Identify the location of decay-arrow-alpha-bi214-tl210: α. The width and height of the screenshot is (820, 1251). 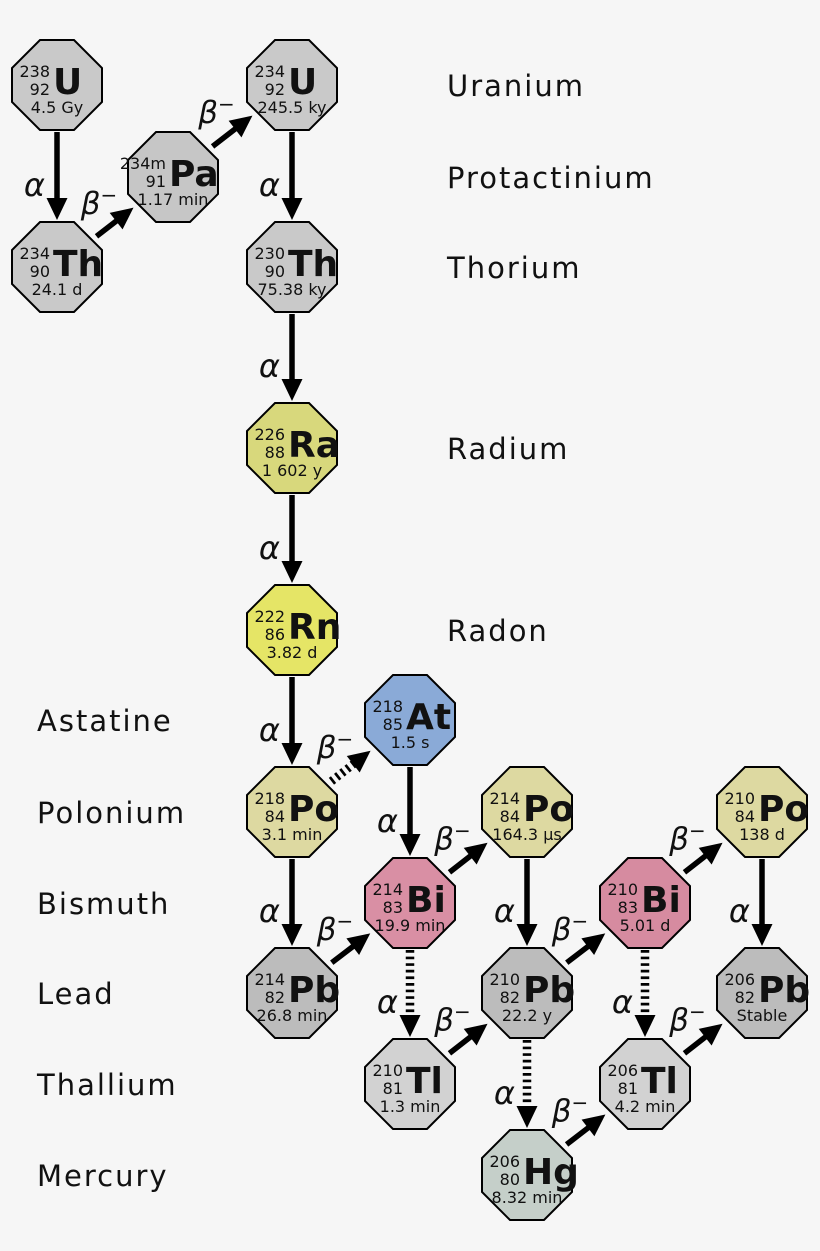
(399, 993).